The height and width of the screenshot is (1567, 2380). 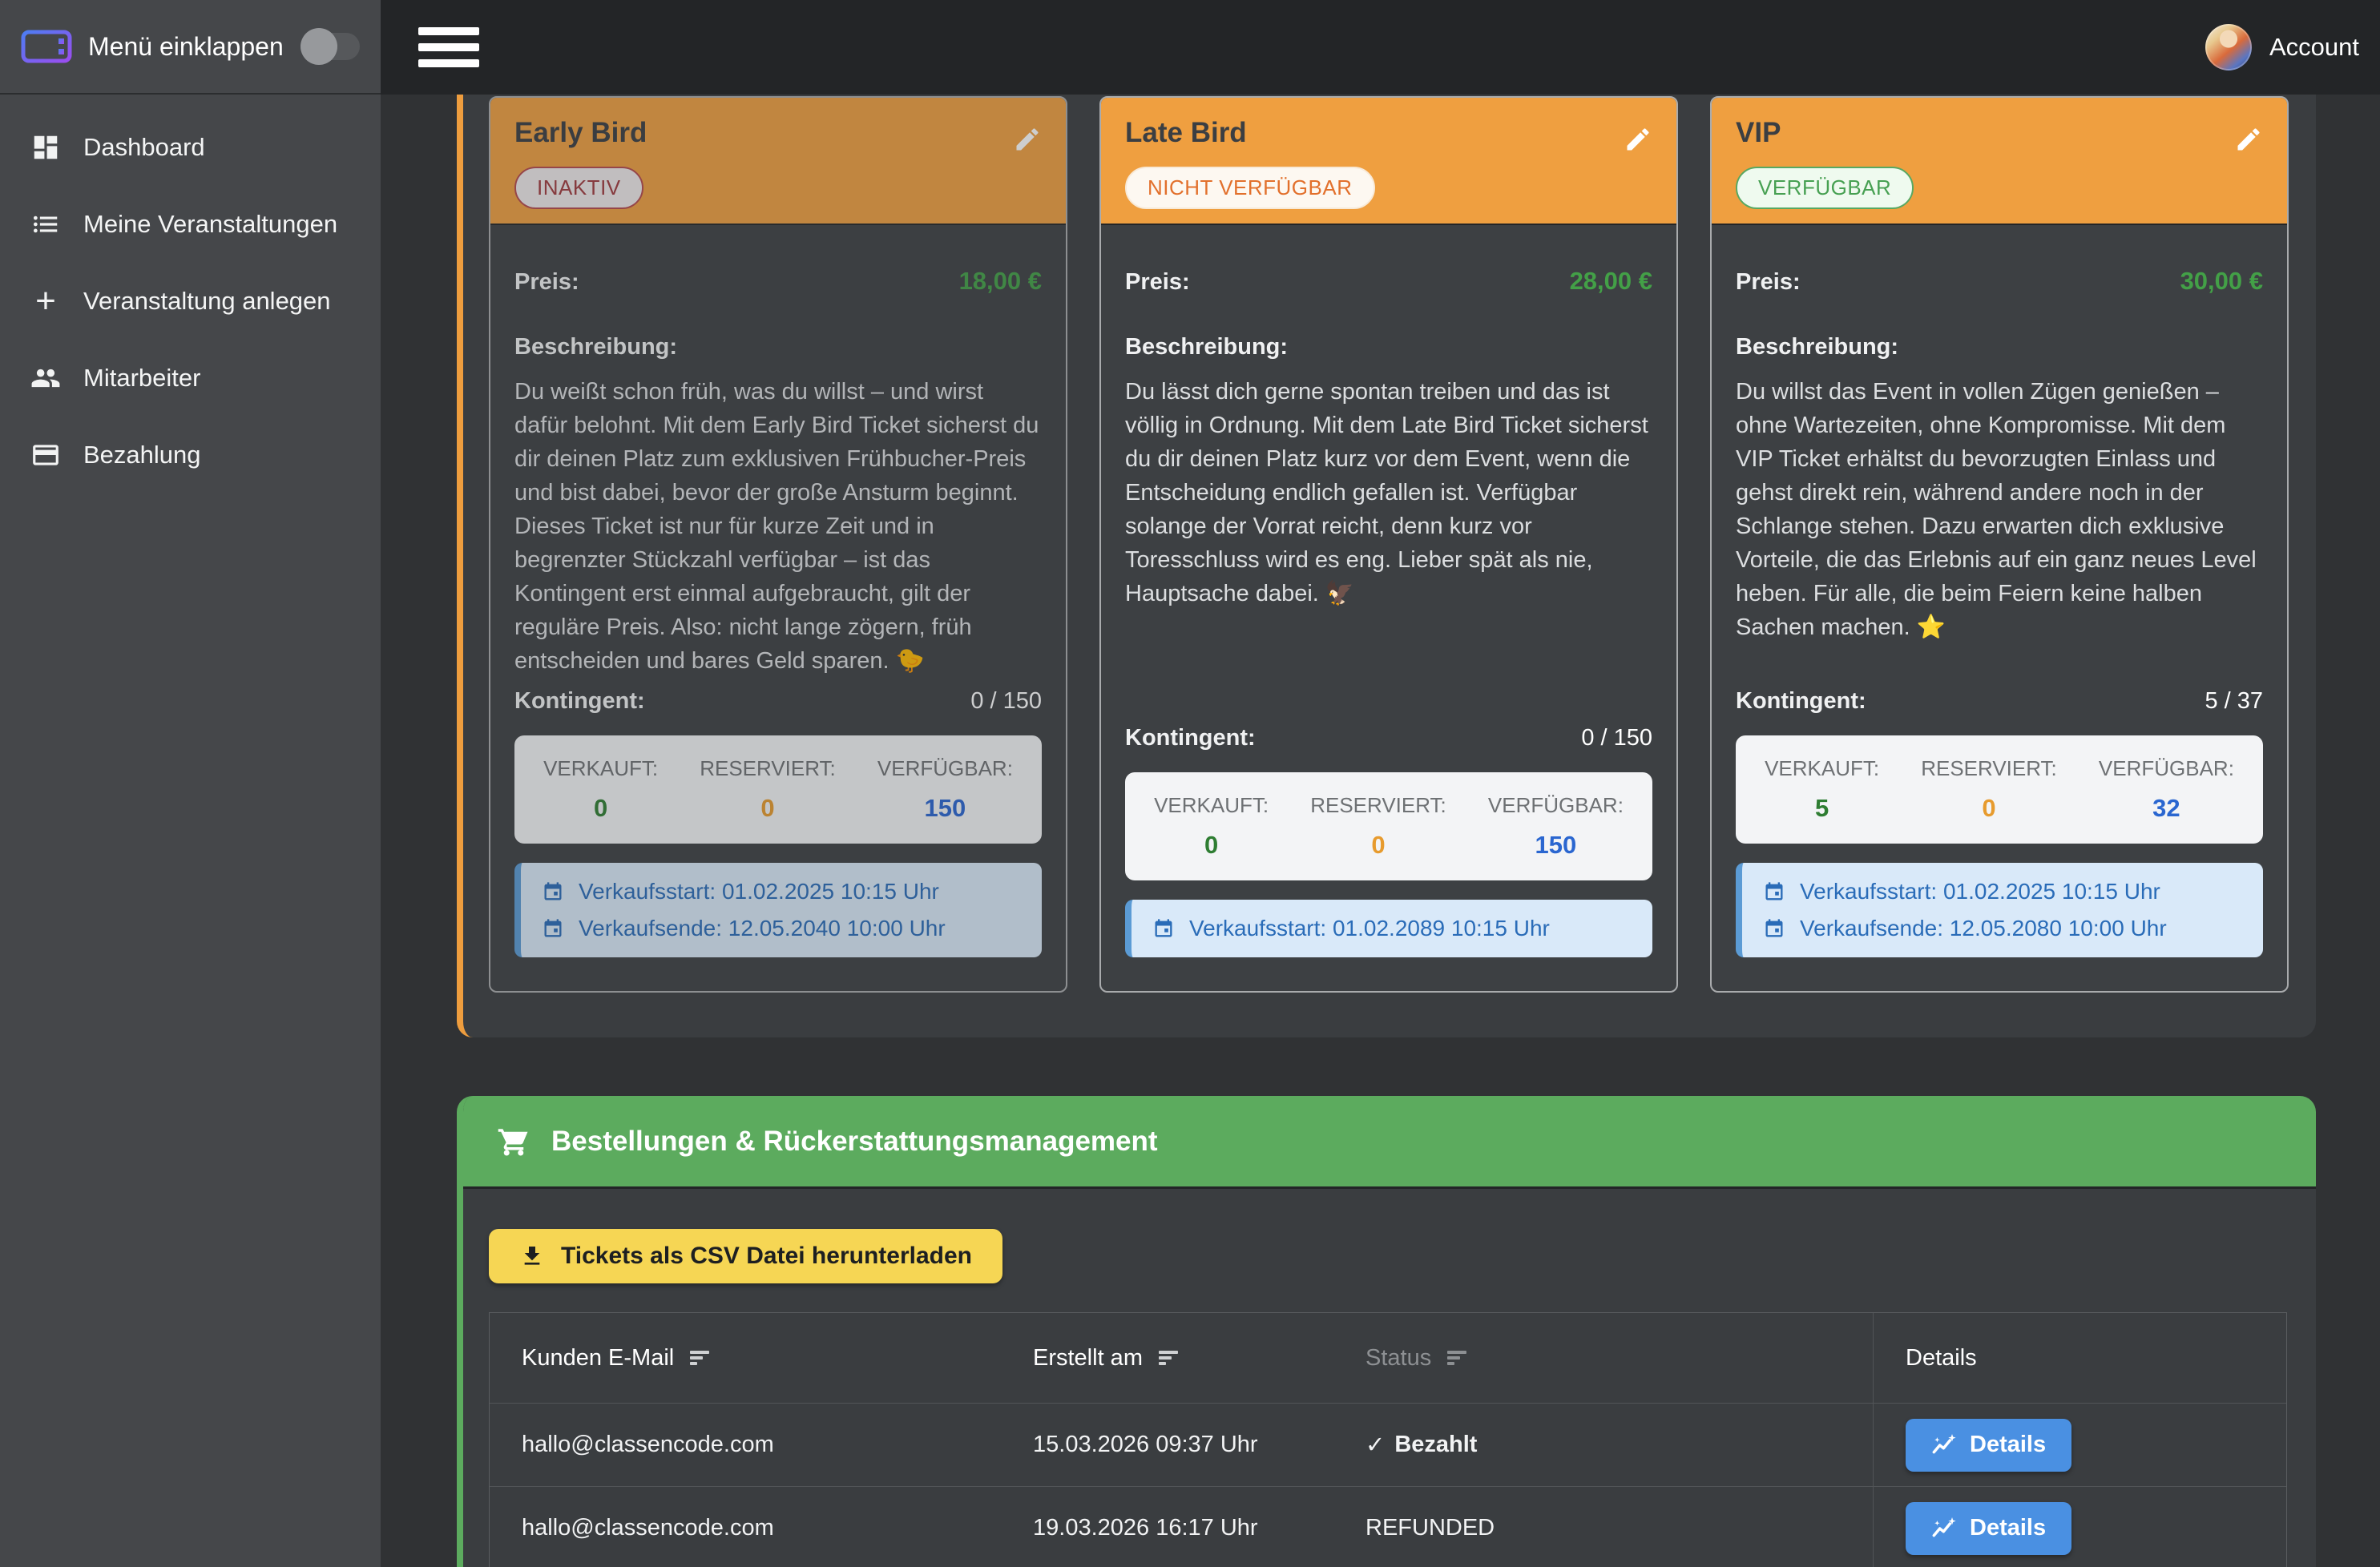 What do you see at coordinates (578, 188) in the screenshot?
I see `status-badge: INAKTIV` at bounding box center [578, 188].